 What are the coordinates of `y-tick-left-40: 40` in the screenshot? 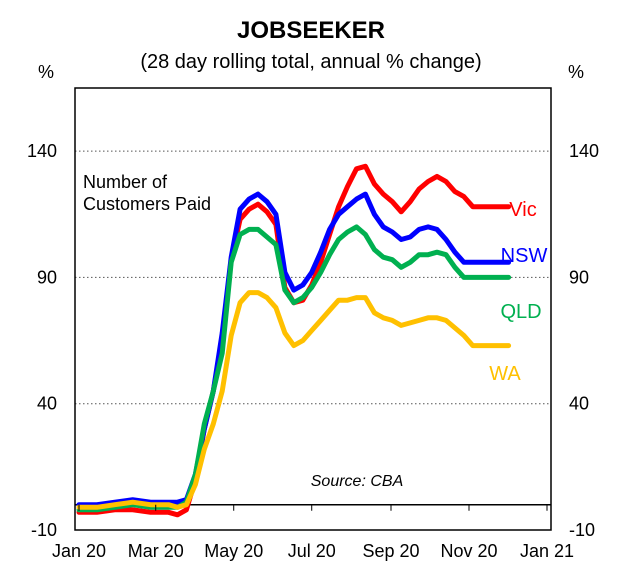 It's located at (47, 404).